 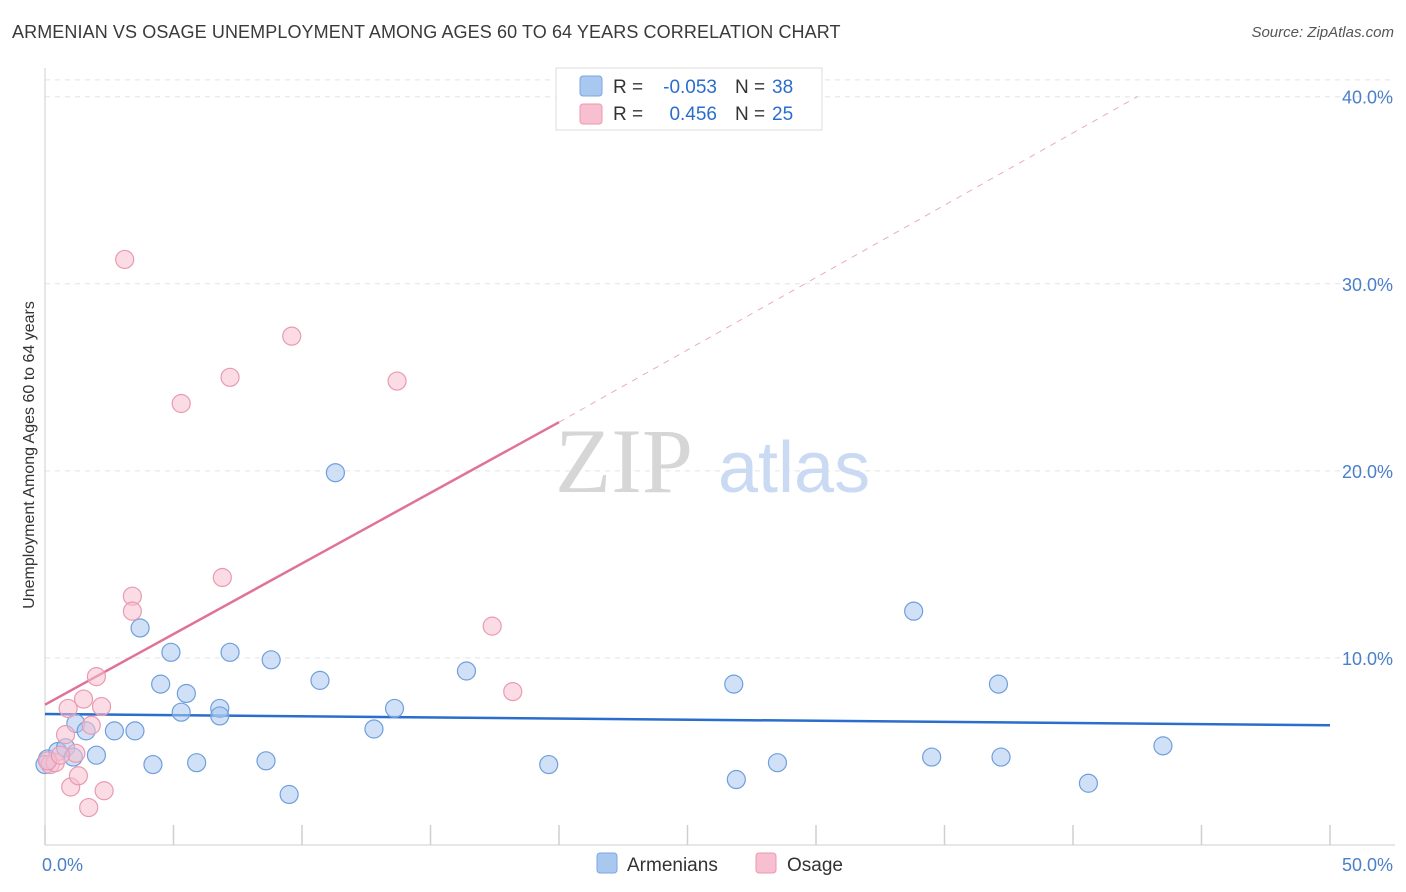 I want to click on stats-r-label-armenians: R =, so click(x=628, y=87).